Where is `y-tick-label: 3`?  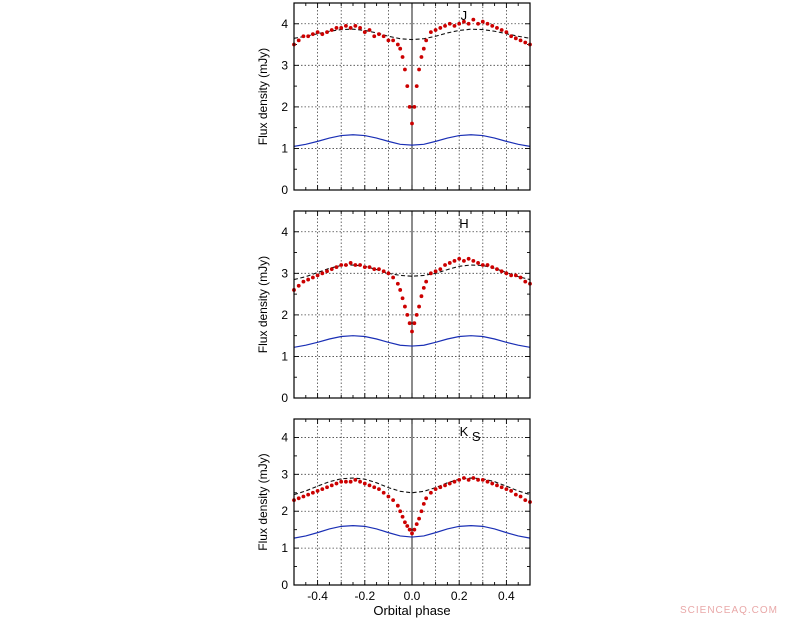 y-tick-label: 3 is located at coordinates (284, 273).